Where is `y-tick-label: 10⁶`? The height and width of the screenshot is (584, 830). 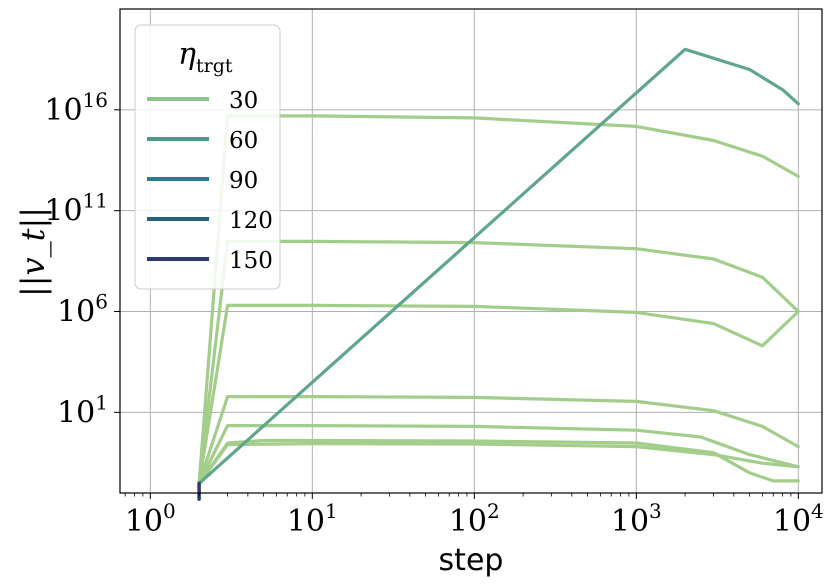 y-tick-label: 10⁶ is located at coordinates (82, 310).